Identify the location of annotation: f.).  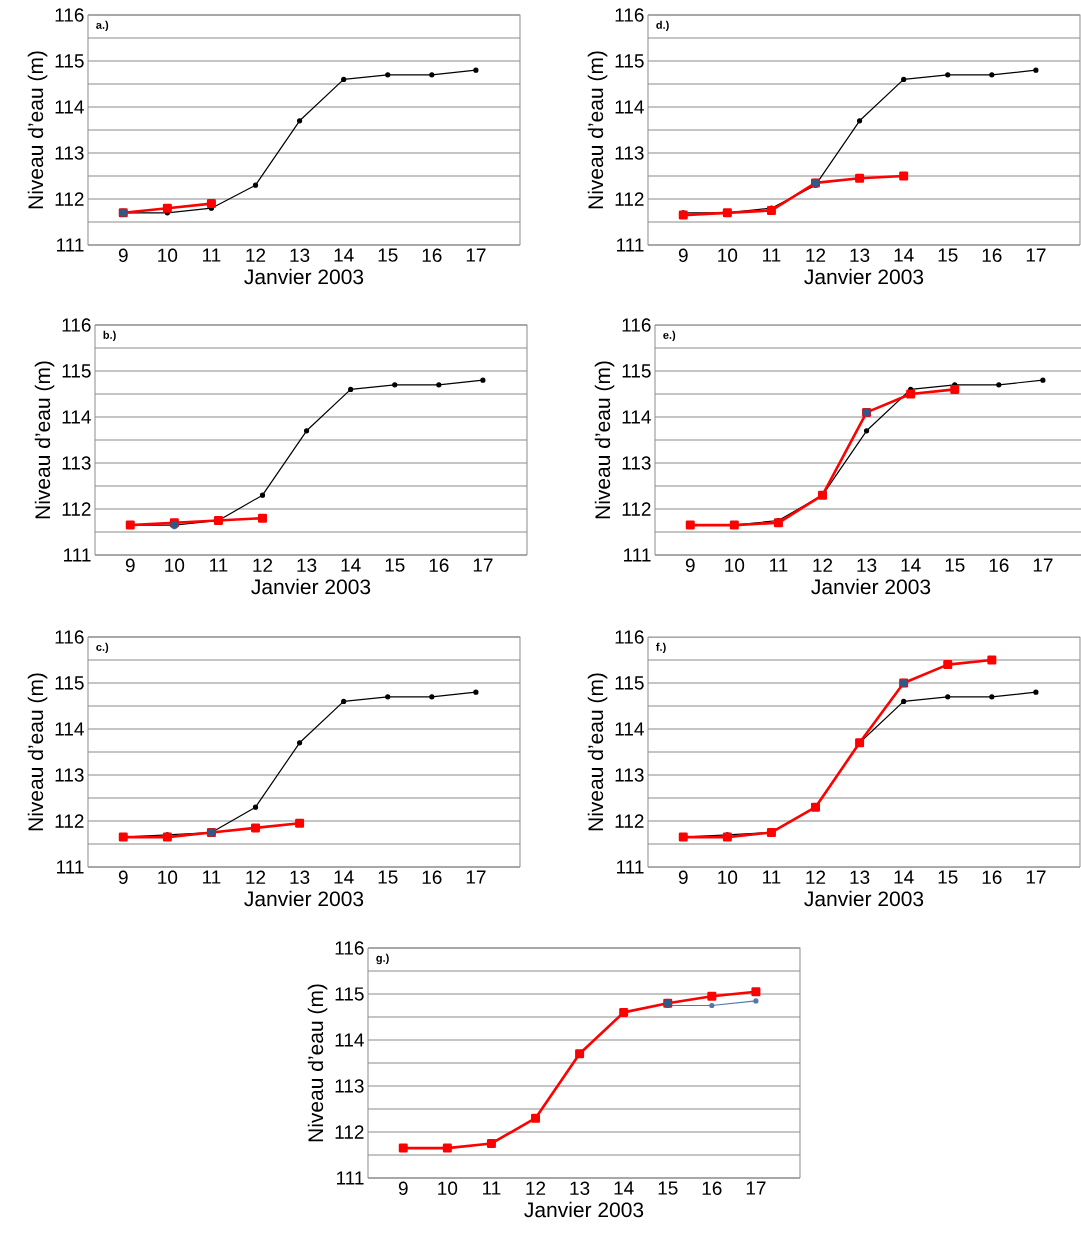
(661, 648).